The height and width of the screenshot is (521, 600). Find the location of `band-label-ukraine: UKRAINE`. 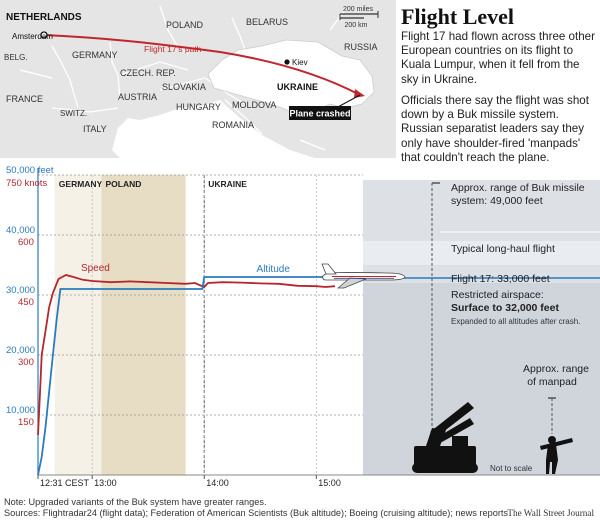

band-label-ukraine: UKRAINE is located at coordinates (227, 184).